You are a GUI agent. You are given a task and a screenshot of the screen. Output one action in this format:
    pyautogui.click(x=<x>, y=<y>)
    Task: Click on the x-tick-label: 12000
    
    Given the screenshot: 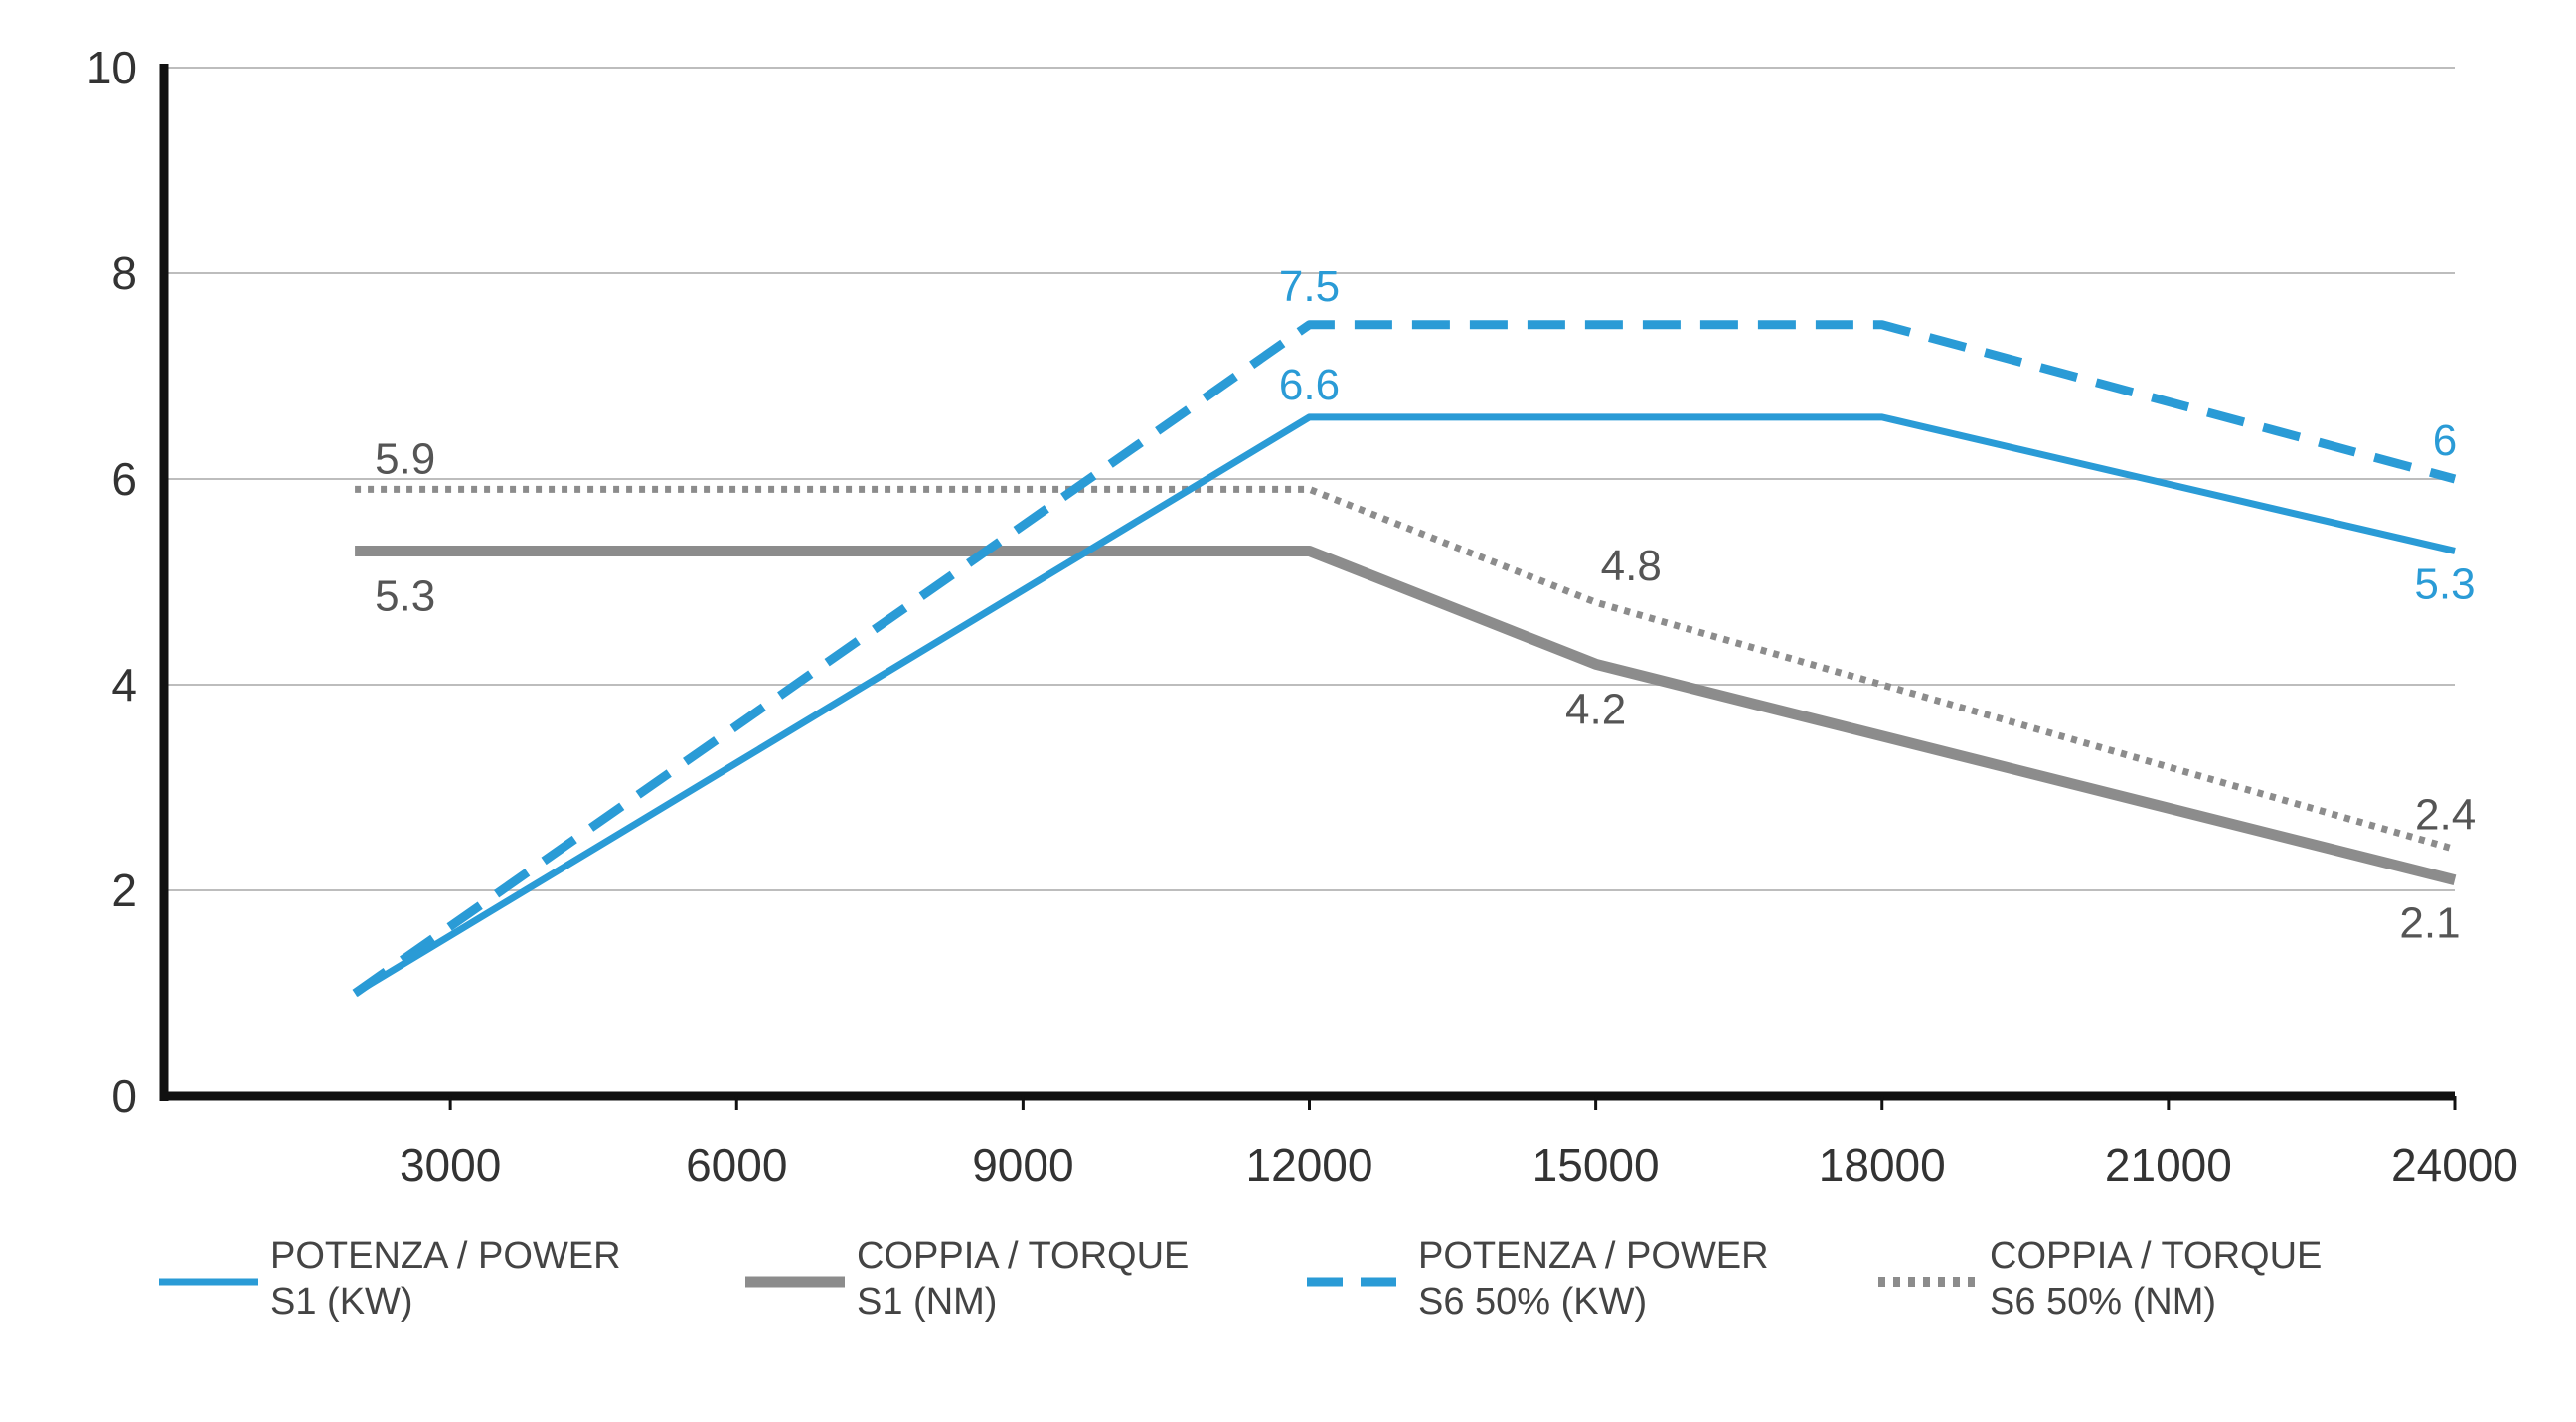 What is the action you would take?
    pyautogui.click(x=1309, y=1164)
    